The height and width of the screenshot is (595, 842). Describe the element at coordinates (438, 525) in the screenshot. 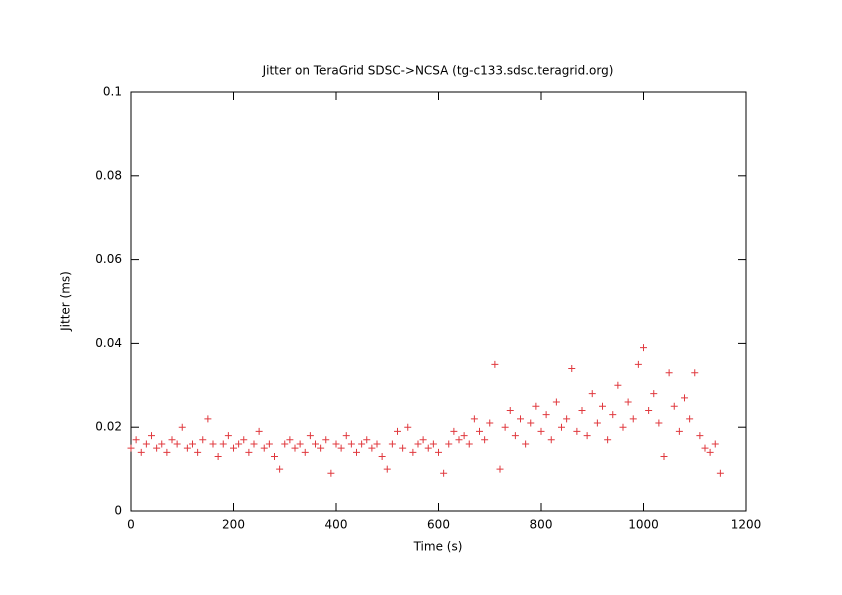

I see `x-tick-label: 600` at that location.